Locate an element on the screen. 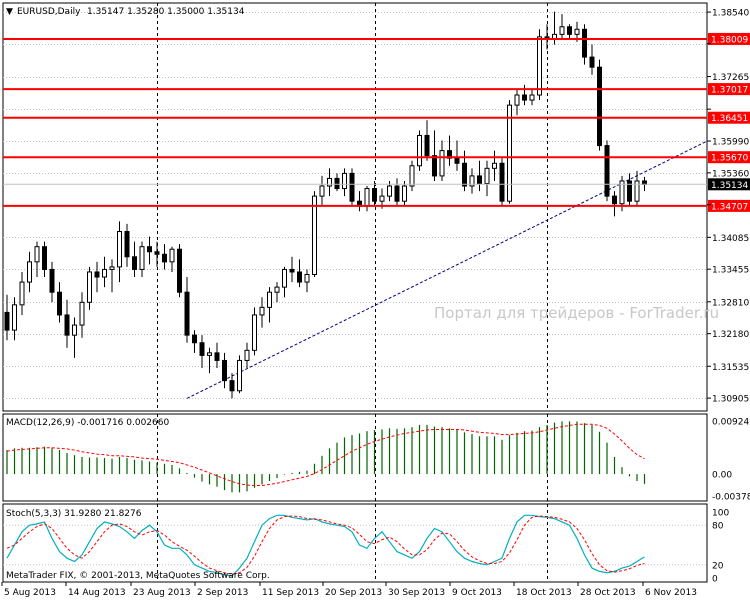 This screenshot has width=750, height=600. time-tick-label: 2 Sep 2013 is located at coordinates (222, 593).